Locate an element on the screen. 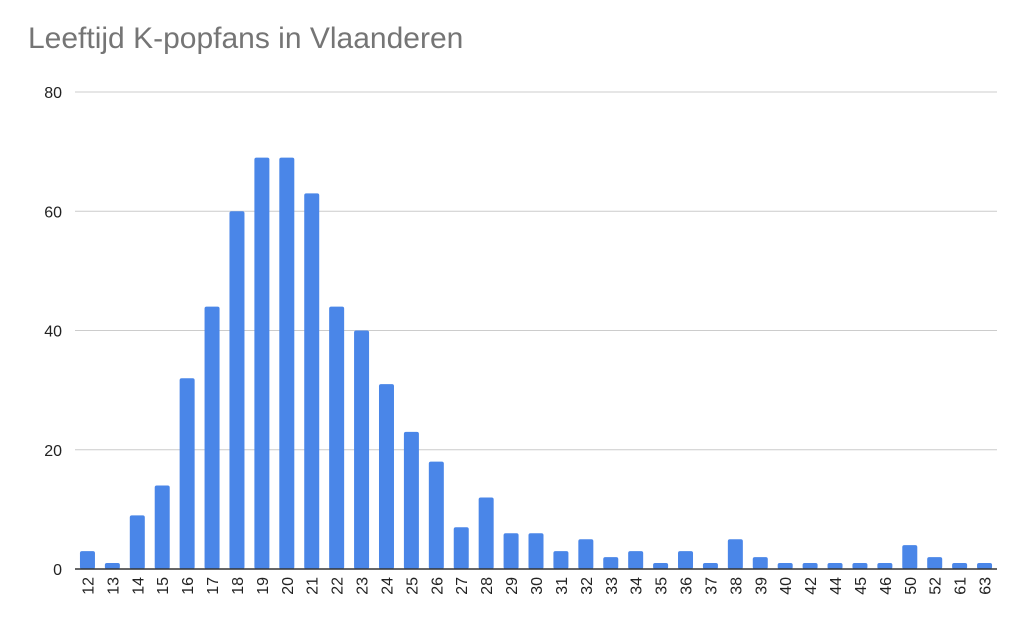 Image resolution: width=1024 pixels, height=628 pixels. y-tick-label: 0 is located at coordinates (57, 570).